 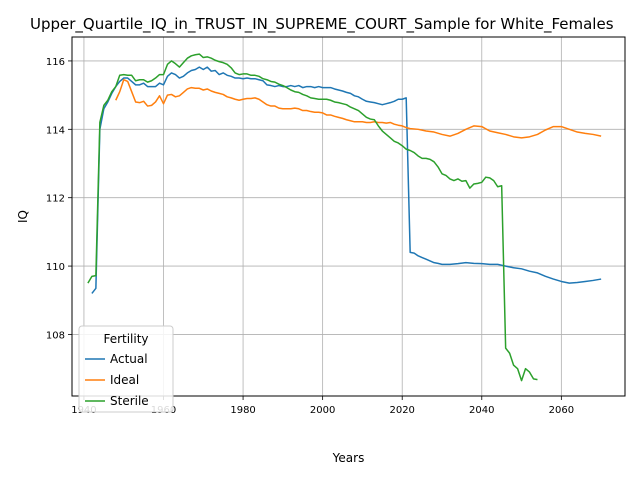 What do you see at coordinates (481, 410) in the screenshot?
I see `x-tick-label: 2040` at bounding box center [481, 410].